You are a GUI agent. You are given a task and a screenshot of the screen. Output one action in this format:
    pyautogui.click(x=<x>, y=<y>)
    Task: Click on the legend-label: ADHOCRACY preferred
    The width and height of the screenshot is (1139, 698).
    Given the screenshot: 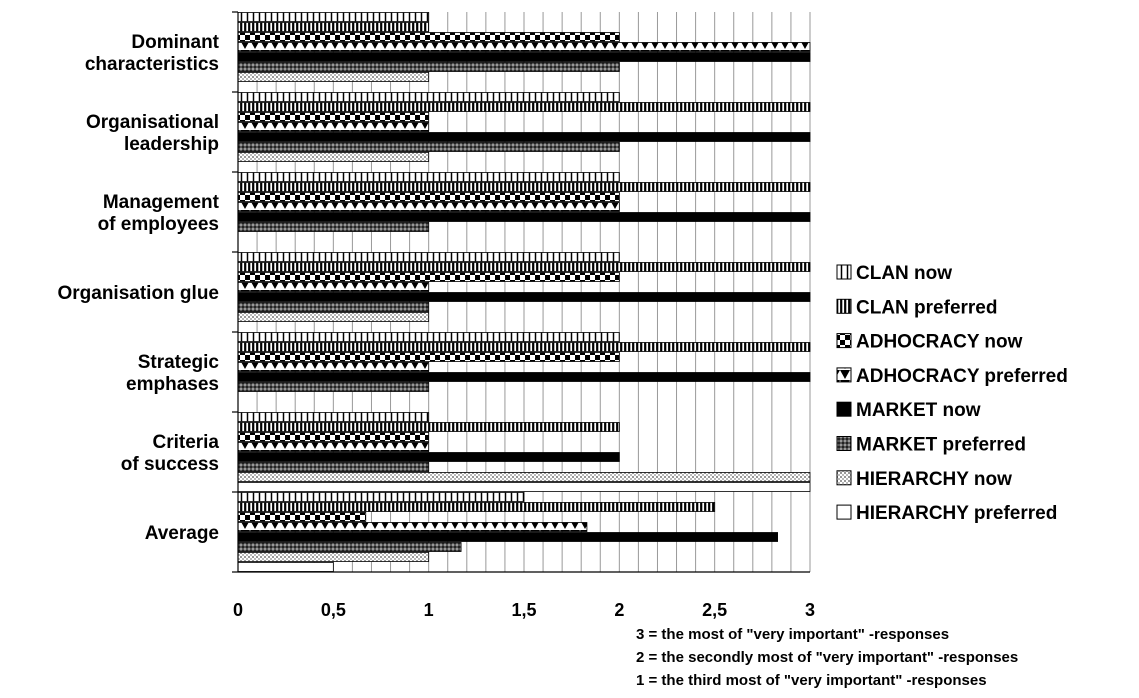 What is the action you would take?
    pyautogui.click(x=962, y=376)
    